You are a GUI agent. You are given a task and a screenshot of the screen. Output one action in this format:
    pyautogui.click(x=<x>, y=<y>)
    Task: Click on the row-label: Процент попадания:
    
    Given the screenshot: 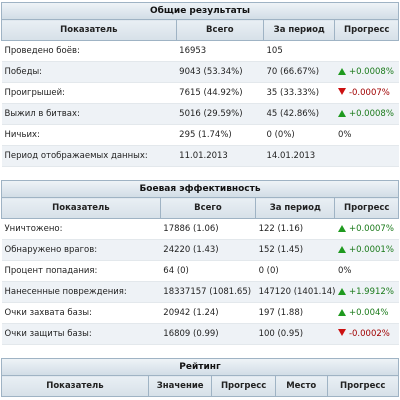 What is the action you would take?
    pyautogui.click(x=81, y=271)
    